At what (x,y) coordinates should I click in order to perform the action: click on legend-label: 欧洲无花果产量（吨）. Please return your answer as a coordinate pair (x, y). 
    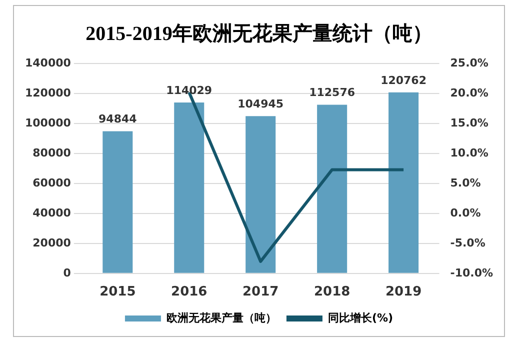
    Looking at the image, I should click on (221, 317).